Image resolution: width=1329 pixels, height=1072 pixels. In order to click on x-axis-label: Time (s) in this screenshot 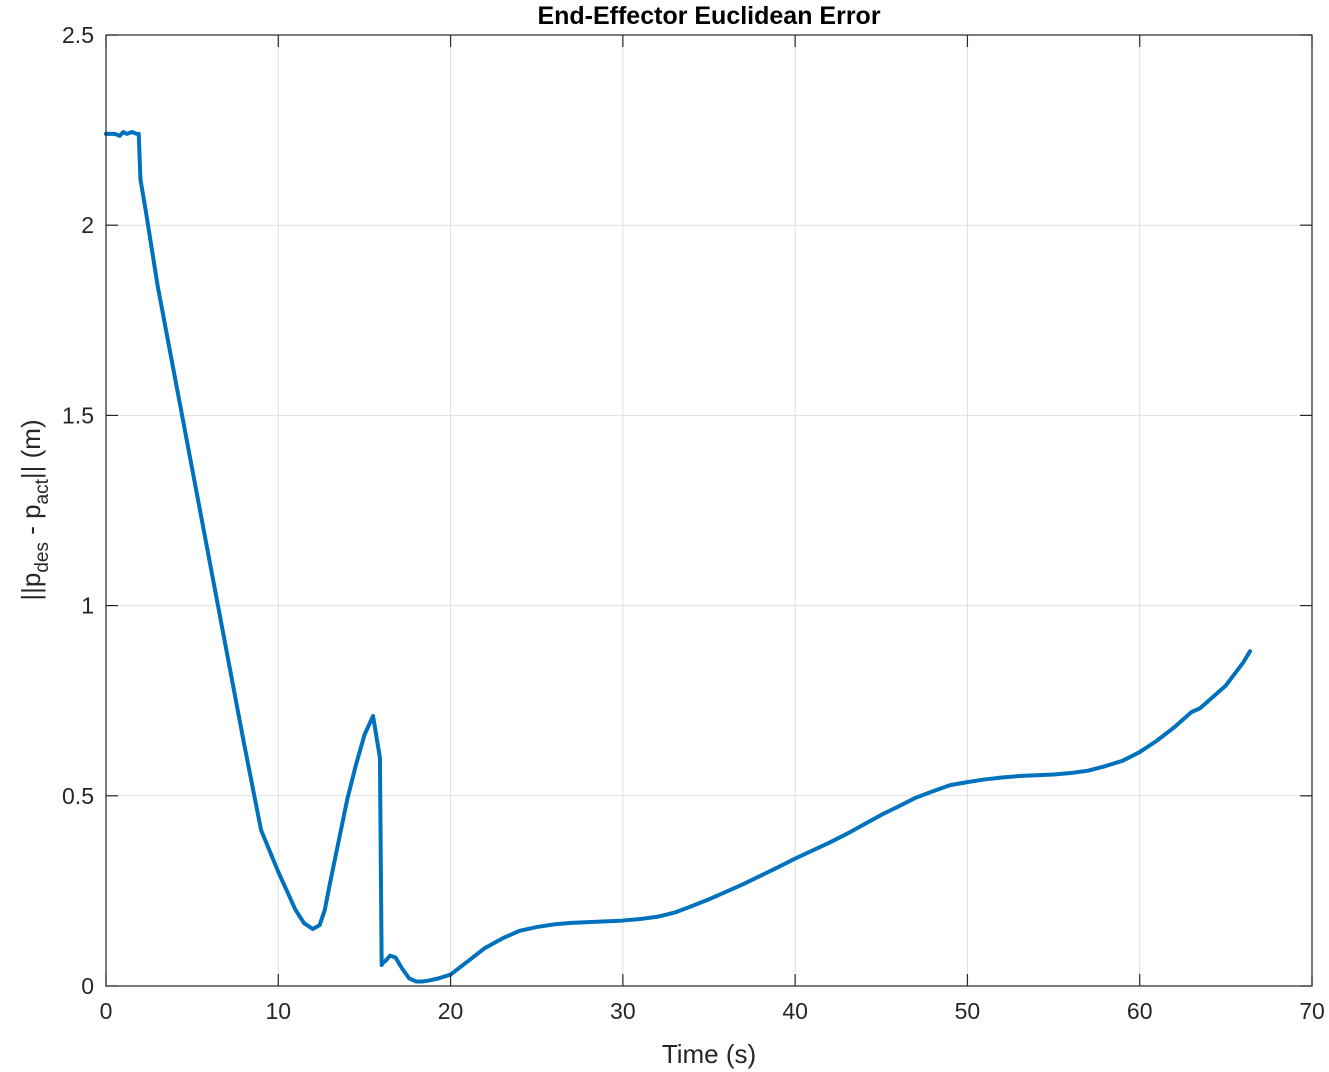, I will do `click(709, 1054)`.